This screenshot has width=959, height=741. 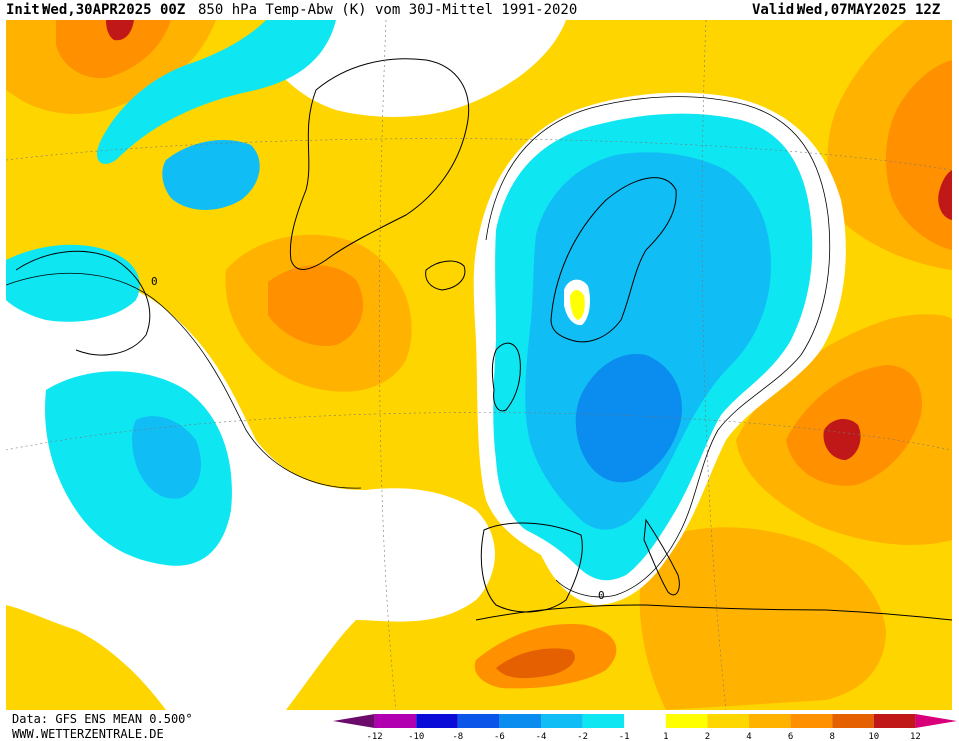 I want to click on anomaly-area-warm-mediterranean, so click(x=762, y=618).